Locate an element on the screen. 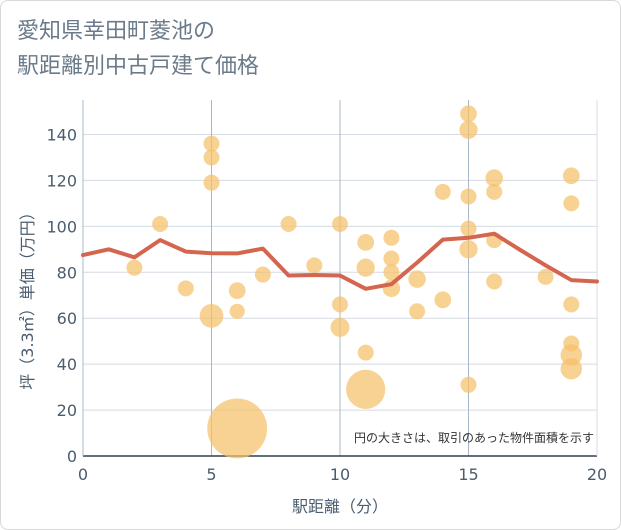 The width and height of the screenshot is (621, 530). x-tick-label: 10 is located at coordinates (340, 474).